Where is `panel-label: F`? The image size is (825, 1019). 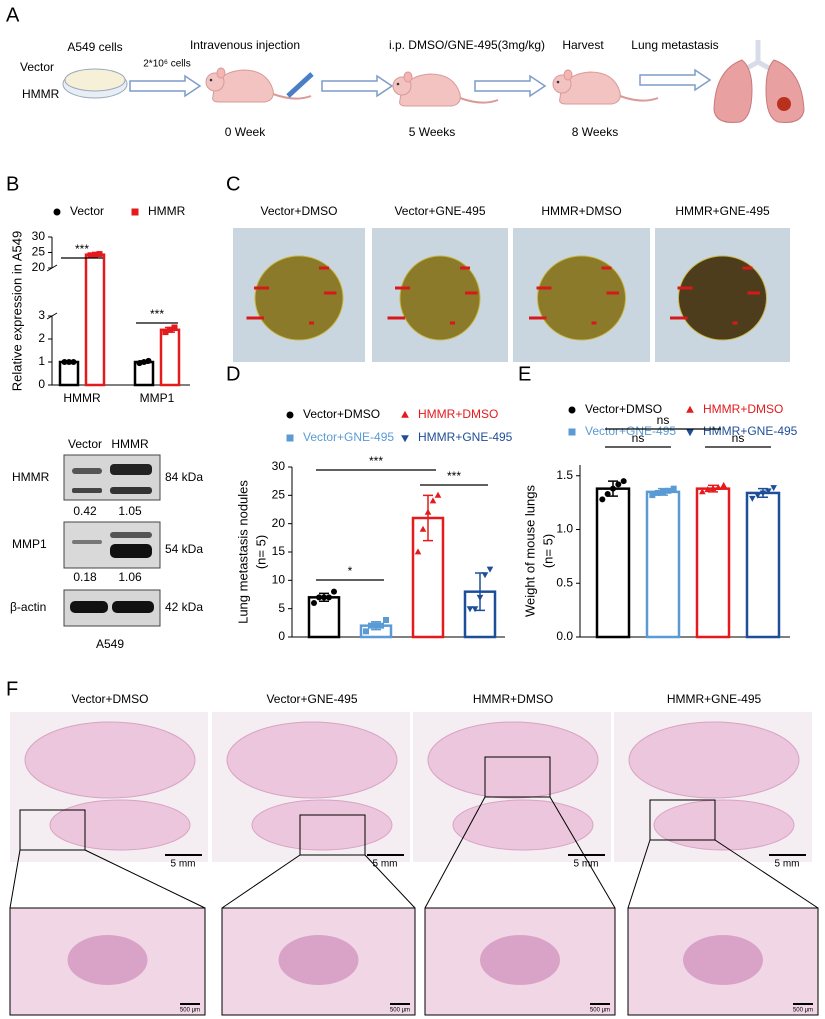
panel-label: F is located at coordinates (12, 689).